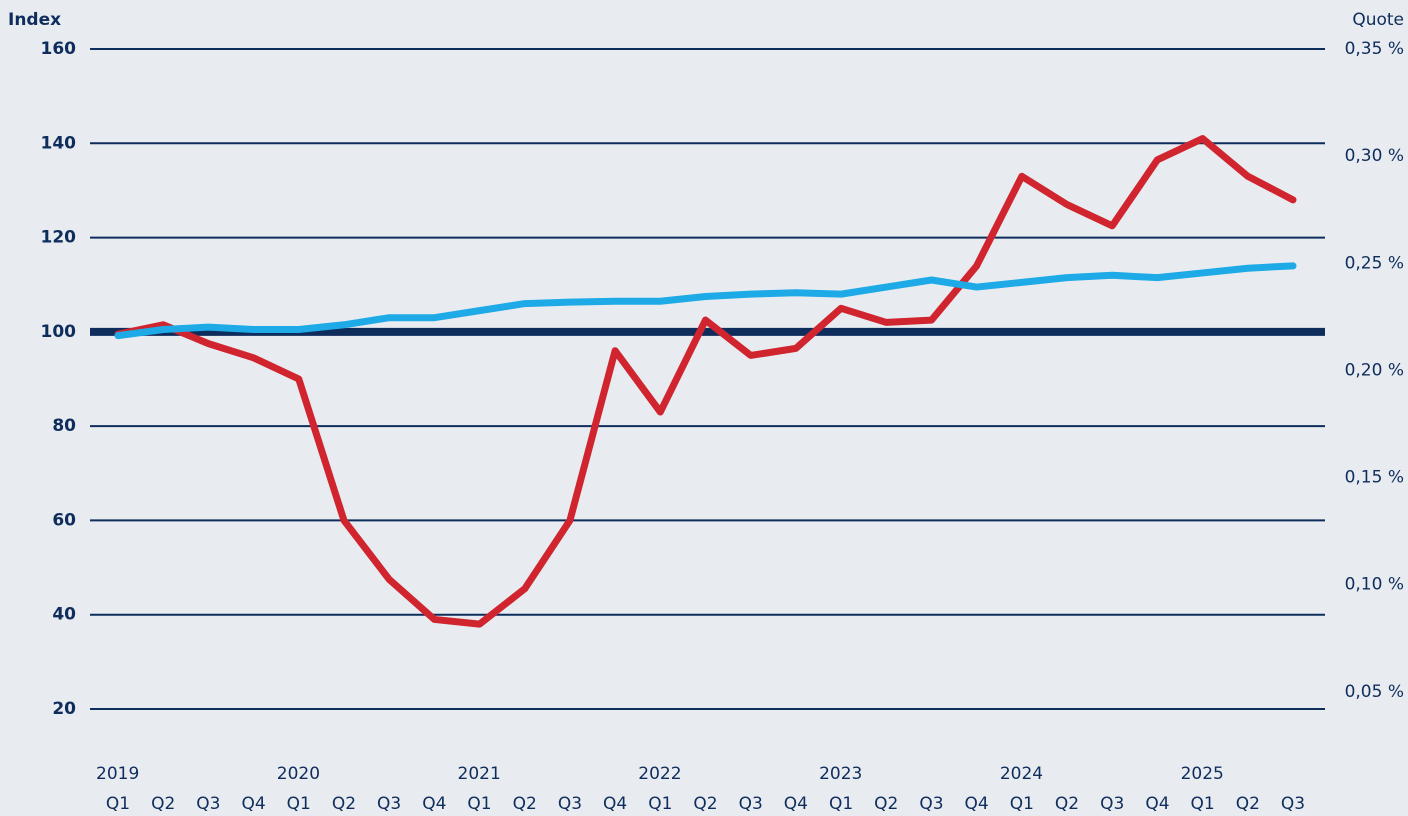  I want to click on y2-tick-label: 0,25 %, so click(1374, 263).